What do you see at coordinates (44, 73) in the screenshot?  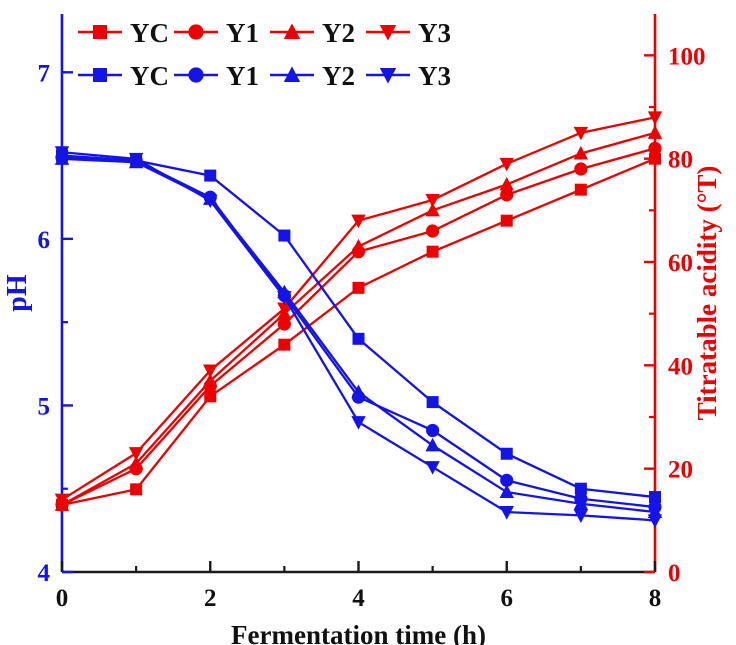 I see `y-left-tick-label: 7` at bounding box center [44, 73].